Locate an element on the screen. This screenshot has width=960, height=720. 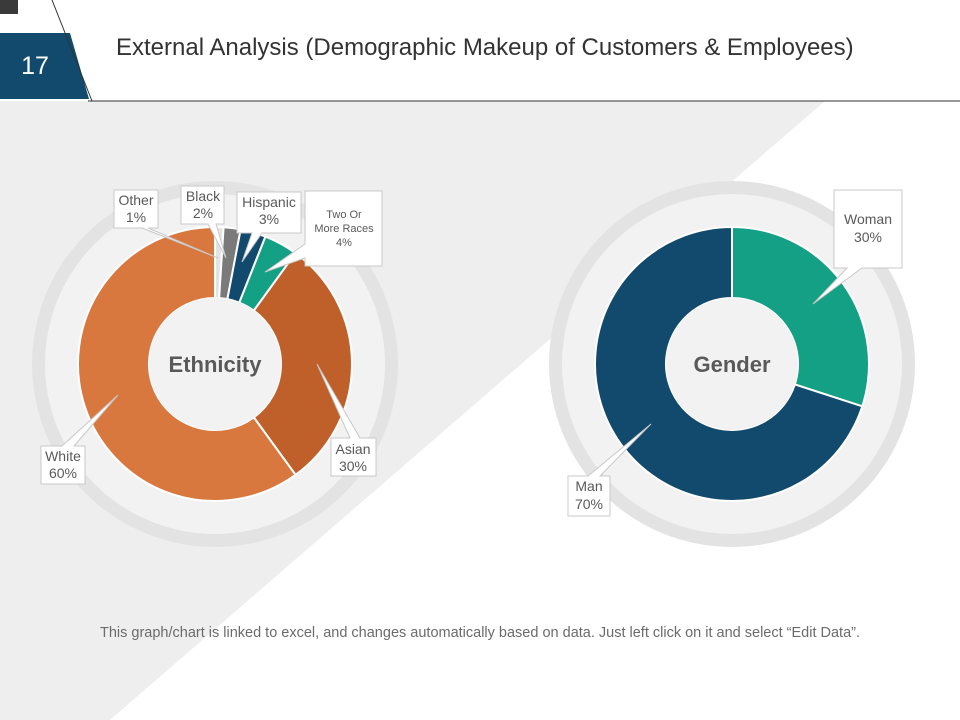
callout-value-black: 2% is located at coordinates (203, 213).